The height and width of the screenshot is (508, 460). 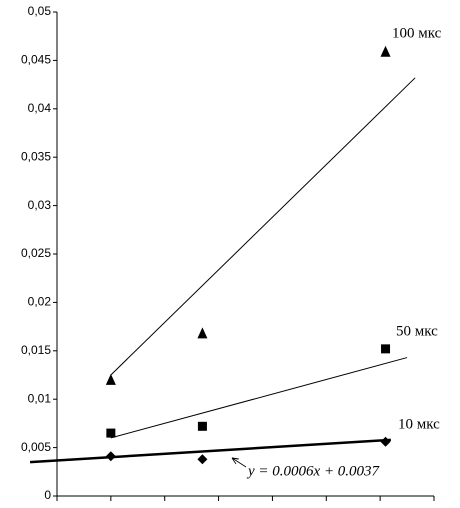 What do you see at coordinates (40, 302) in the screenshot?
I see `y-tick-label: 0,02` at bounding box center [40, 302].